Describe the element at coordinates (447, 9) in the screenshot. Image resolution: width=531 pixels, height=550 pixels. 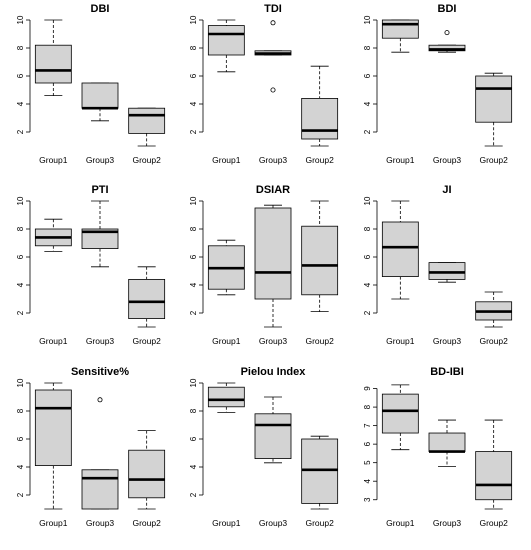
I see `panel-title: BDI` at that location.